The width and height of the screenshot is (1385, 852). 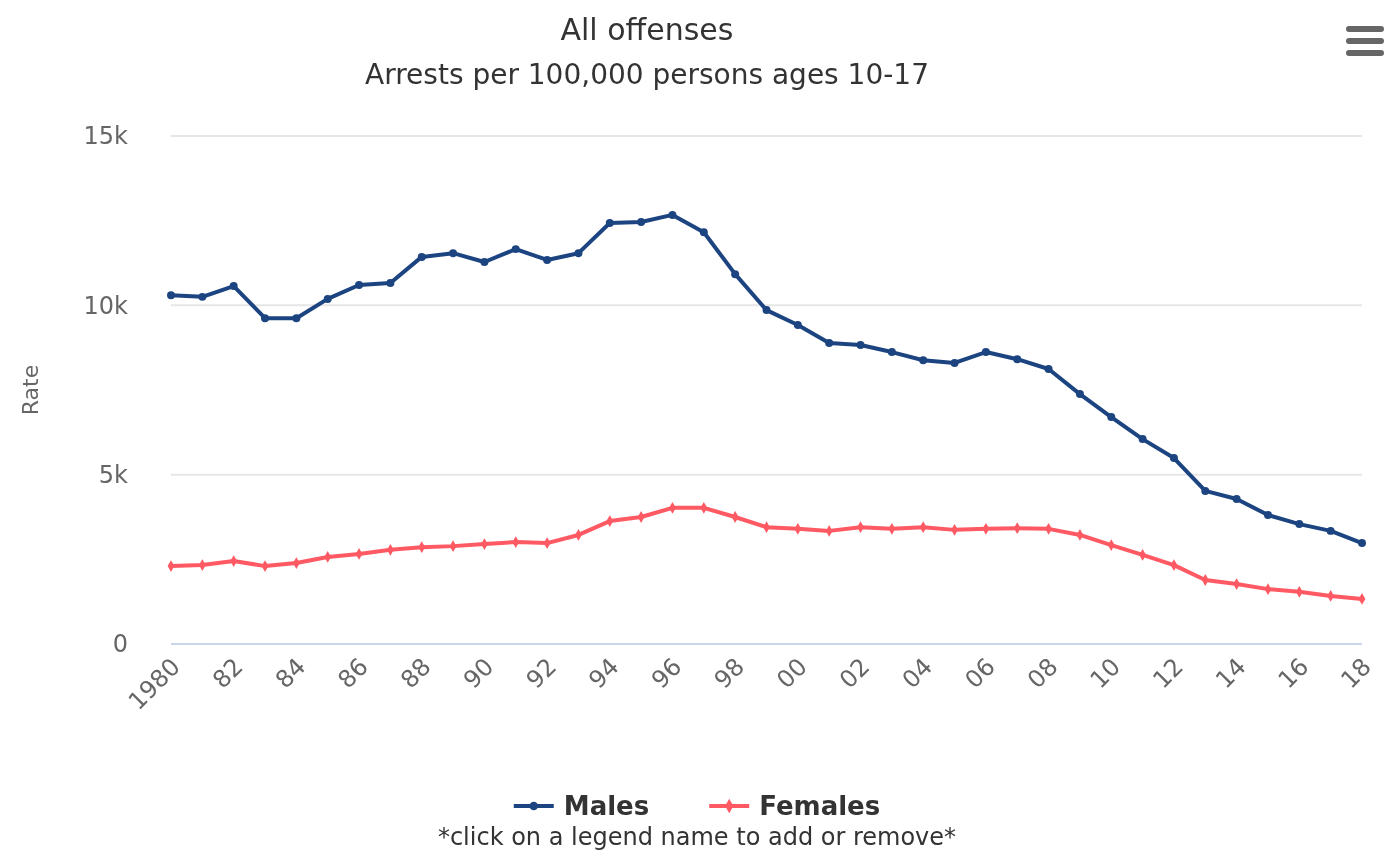 I want to click on x-tick-label: 90, so click(x=478, y=673).